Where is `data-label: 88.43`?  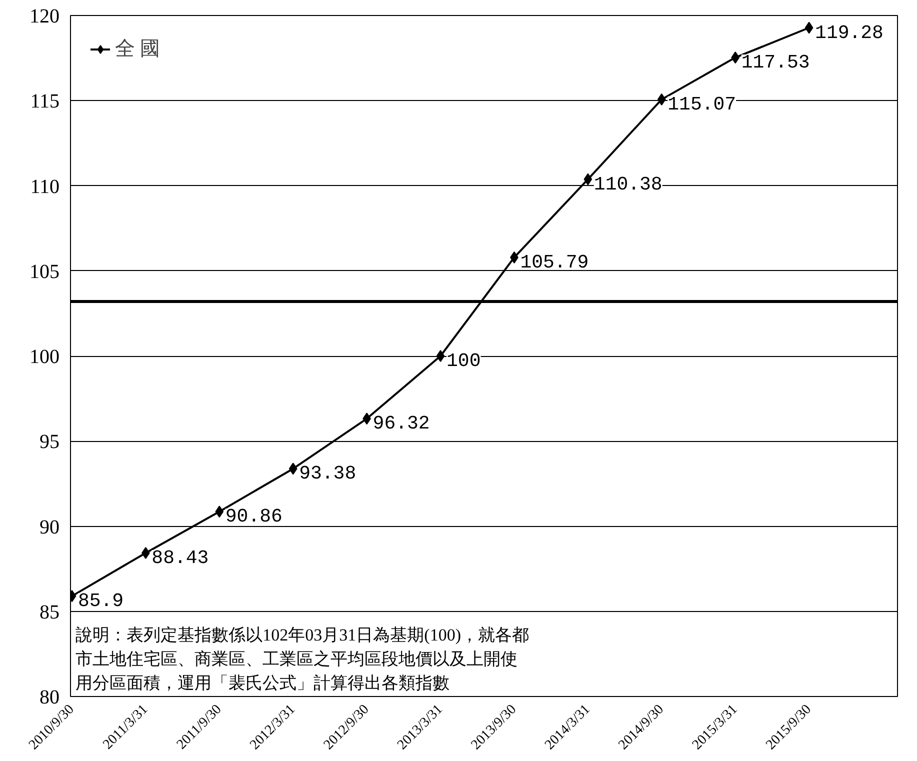
data-label: 88.43 is located at coordinates (180, 557).